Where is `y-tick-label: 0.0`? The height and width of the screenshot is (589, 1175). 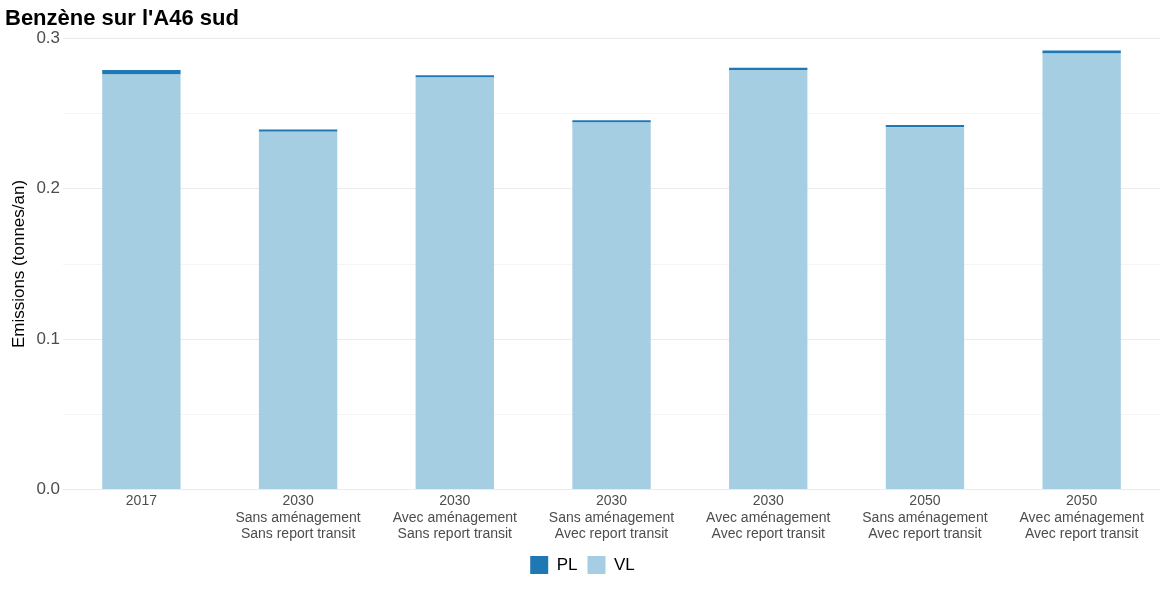
y-tick-label: 0.0 is located at coordinates (48, 489).